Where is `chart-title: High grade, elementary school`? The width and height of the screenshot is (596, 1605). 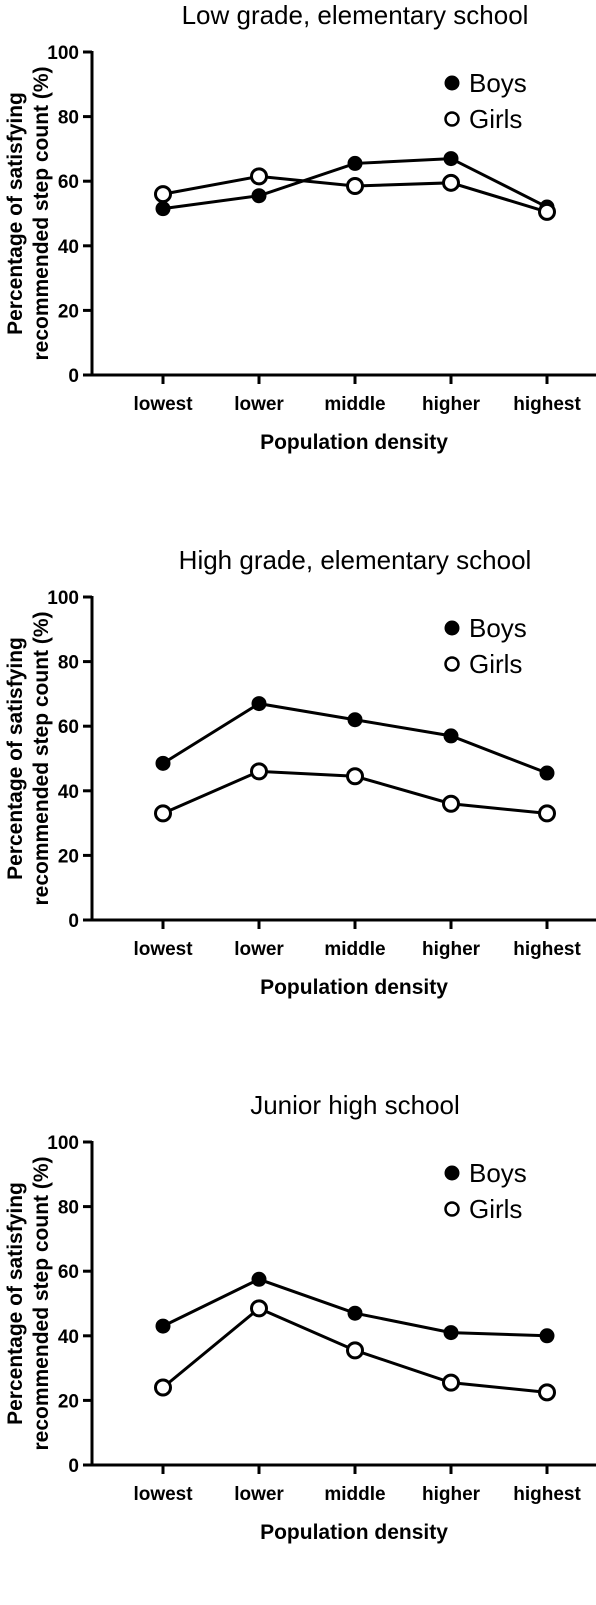
chart-title: High grade, elementary school is located at coordinates (355, 560).